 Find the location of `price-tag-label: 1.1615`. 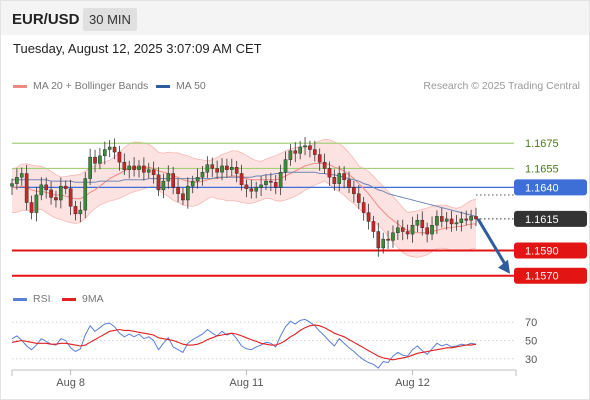

price-tag-label: 1.1615 is located at coordinates (542, 220).